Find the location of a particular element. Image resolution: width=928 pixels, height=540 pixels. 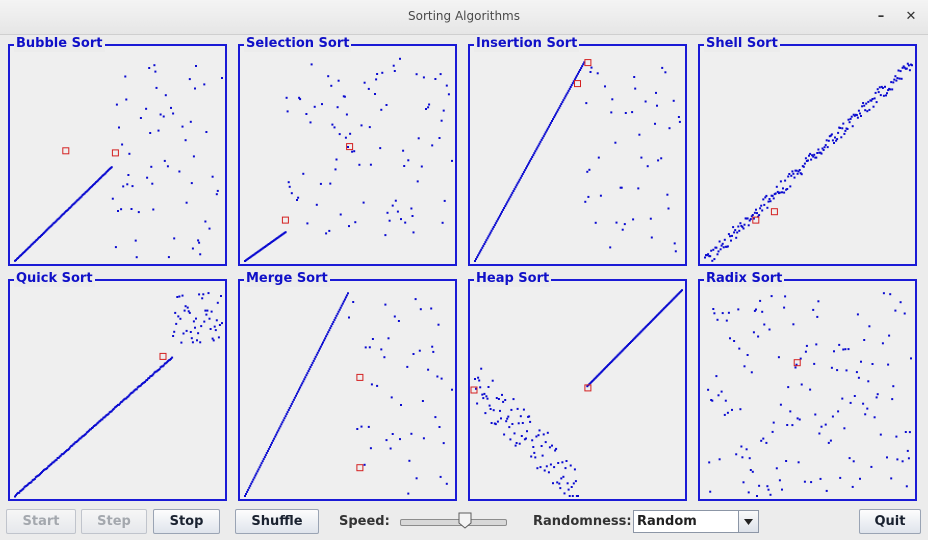

randomness-select: Random is located at coordinates (696, 521).